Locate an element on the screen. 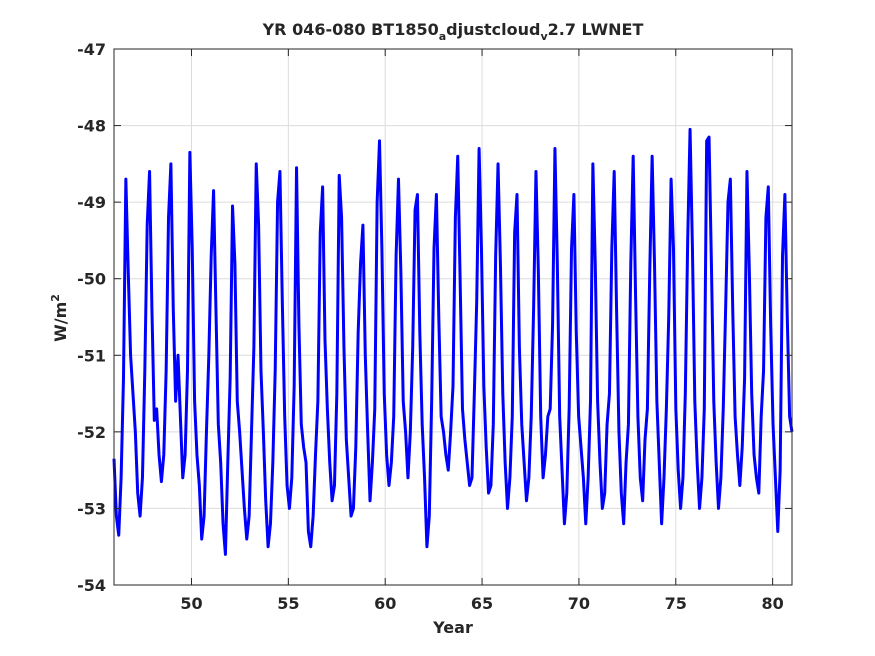 This screenshot has width=875, height=656. y-tick-label: -54 is located at coordinates (91, 585).